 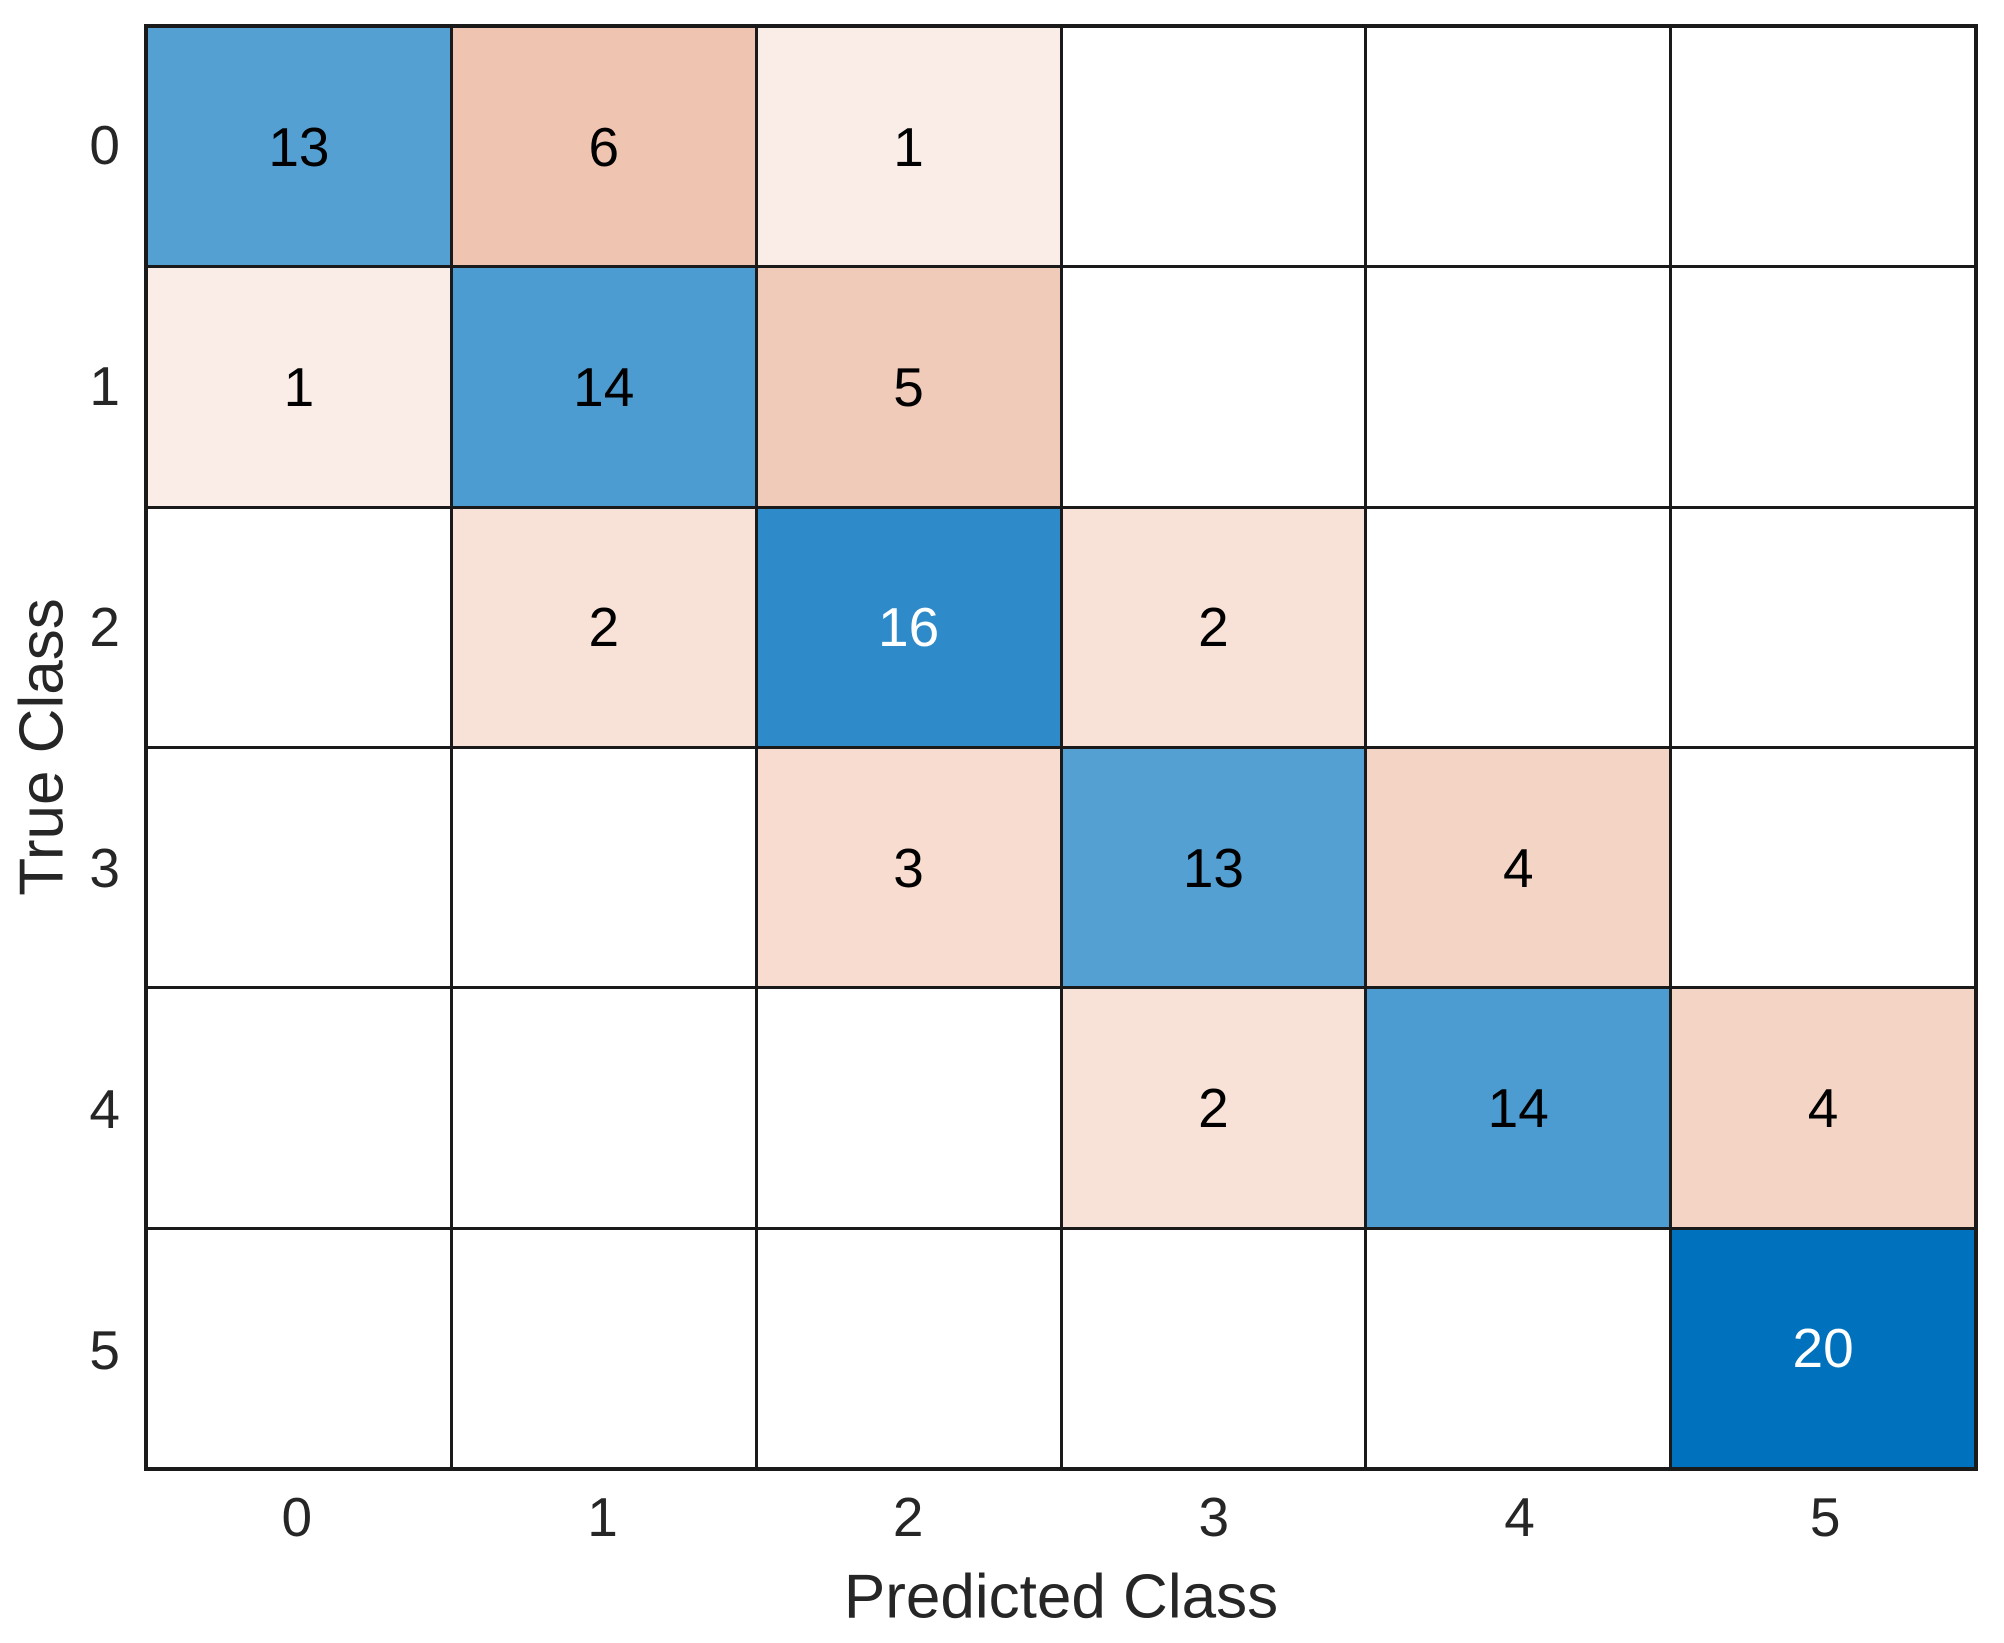 What do you see at coordinates (602, 1517) in the screenshot?
I see `x-tick-label: 1` at bounding box center [602, 1517].